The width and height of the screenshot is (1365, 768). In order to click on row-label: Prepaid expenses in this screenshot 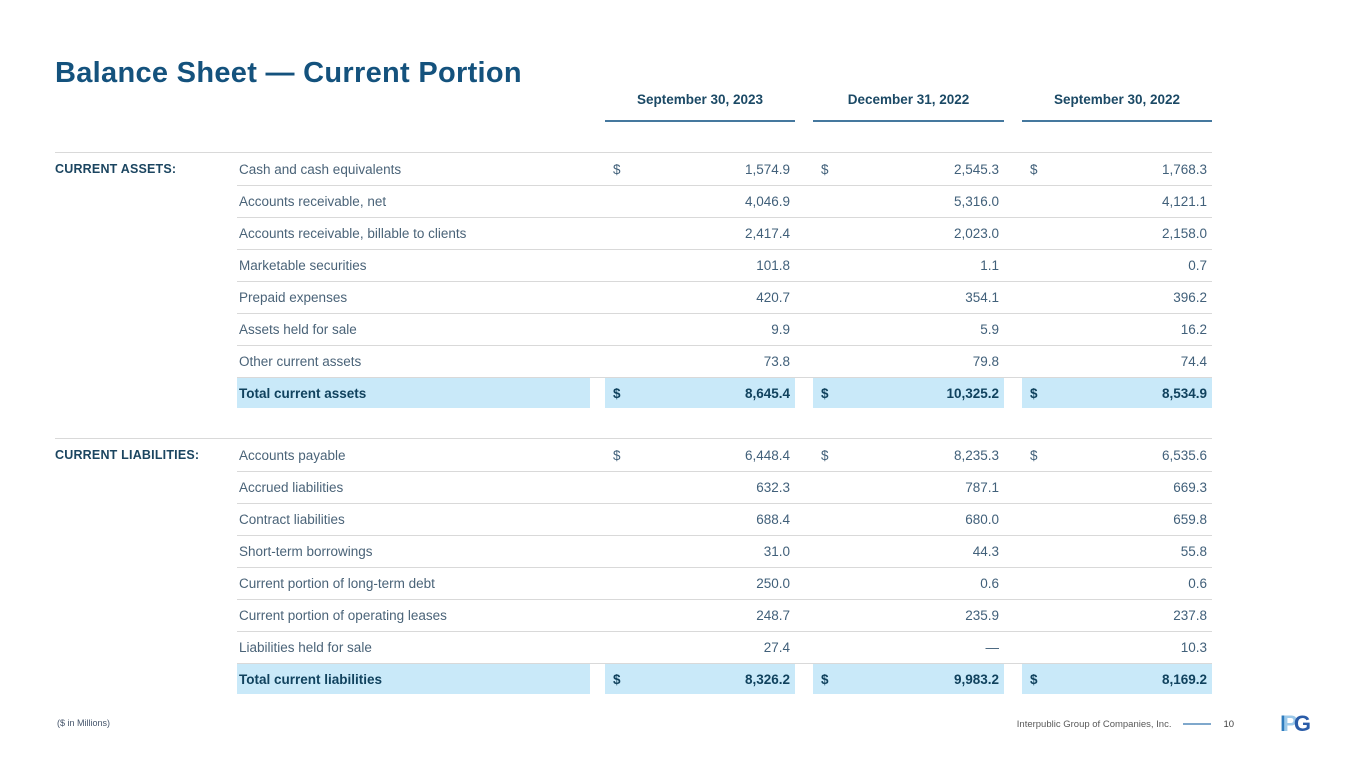, I will do `click(293, 297)`.